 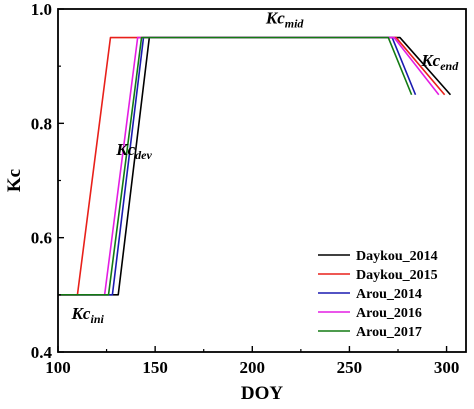 I want to click on annotation-kc-mid: Kcmid, so click(x=285, y=19).